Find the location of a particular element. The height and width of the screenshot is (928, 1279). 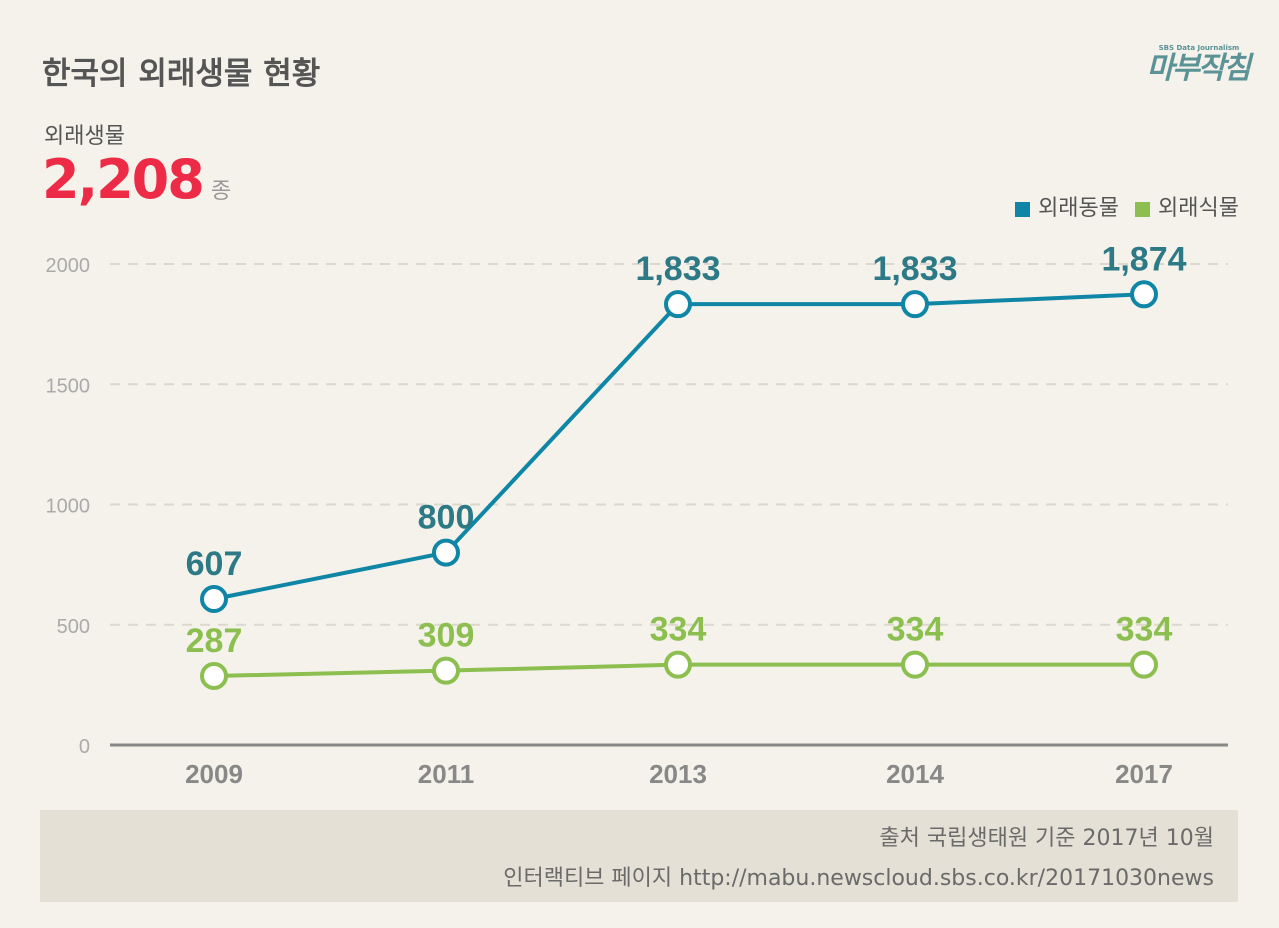

legend-item-plants: 외래식물 is located at coordinates (1187, 206).